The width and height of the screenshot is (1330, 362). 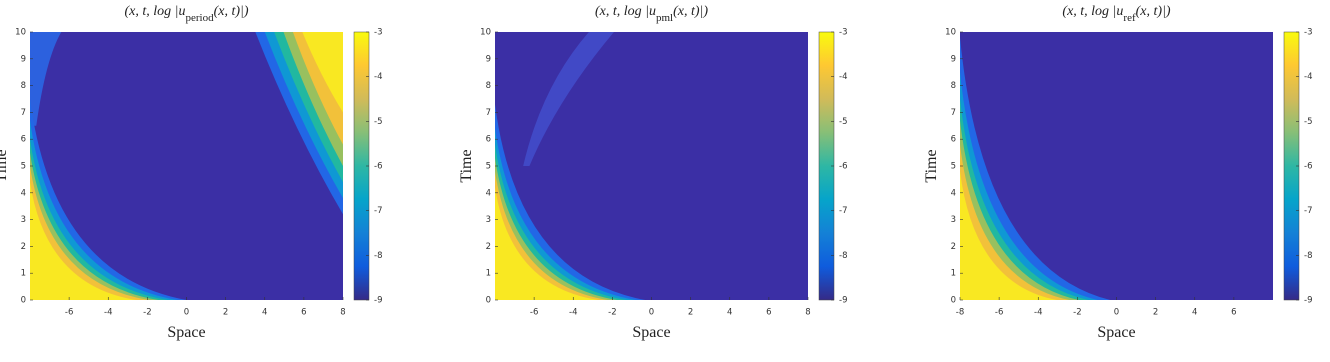 I want to click on chart-title: (x, t, log |uref(x, t)|), so click(x=1116, y=14).